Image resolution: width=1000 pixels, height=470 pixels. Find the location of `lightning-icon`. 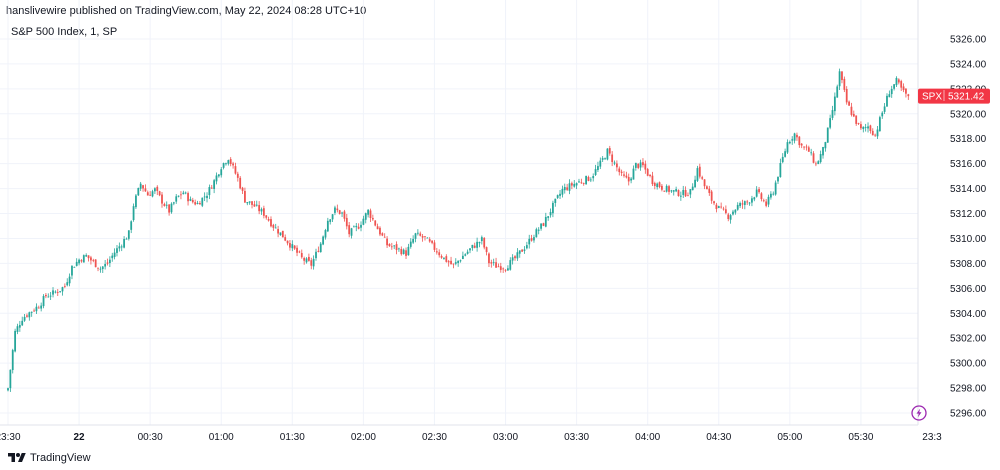

lightning-icon is located at coordinates (919, 413).